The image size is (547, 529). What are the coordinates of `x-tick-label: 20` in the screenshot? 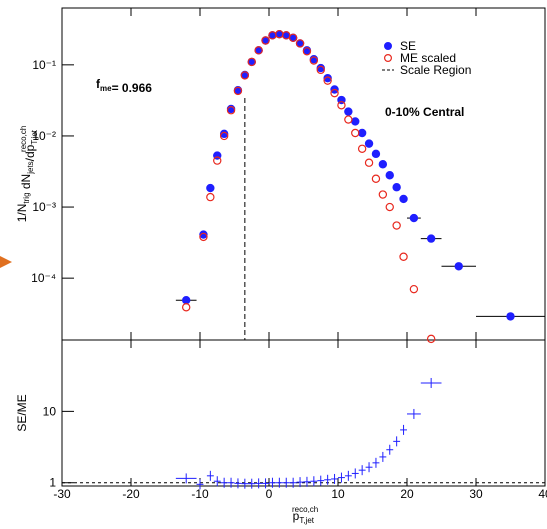 It's located at (407, 494).